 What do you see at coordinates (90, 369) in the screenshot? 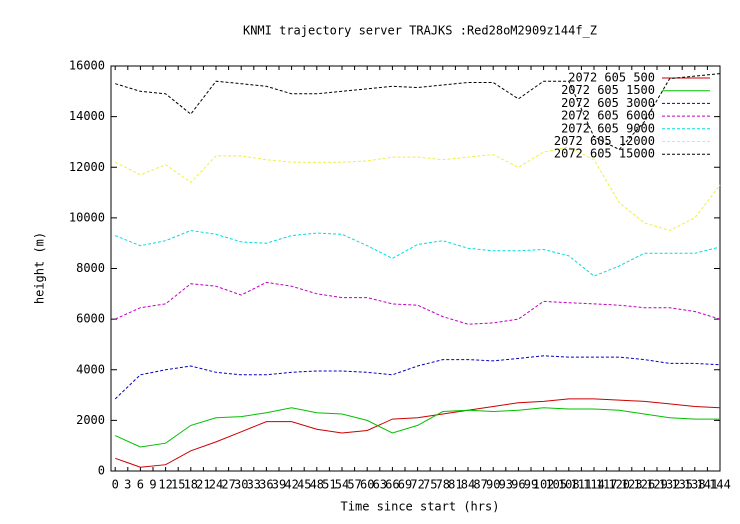
I see `y-tick-label: 4000` at bounding box center [90, 369].